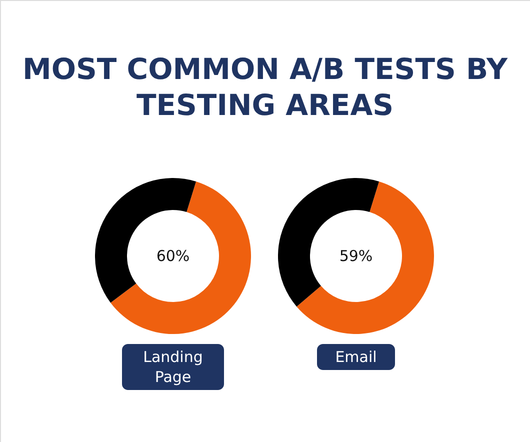 This screenshot has height=442, width=530. I want to click on text: MOST COMMON A/B TESTS BY TESTING AREAS, so click(265, 87).